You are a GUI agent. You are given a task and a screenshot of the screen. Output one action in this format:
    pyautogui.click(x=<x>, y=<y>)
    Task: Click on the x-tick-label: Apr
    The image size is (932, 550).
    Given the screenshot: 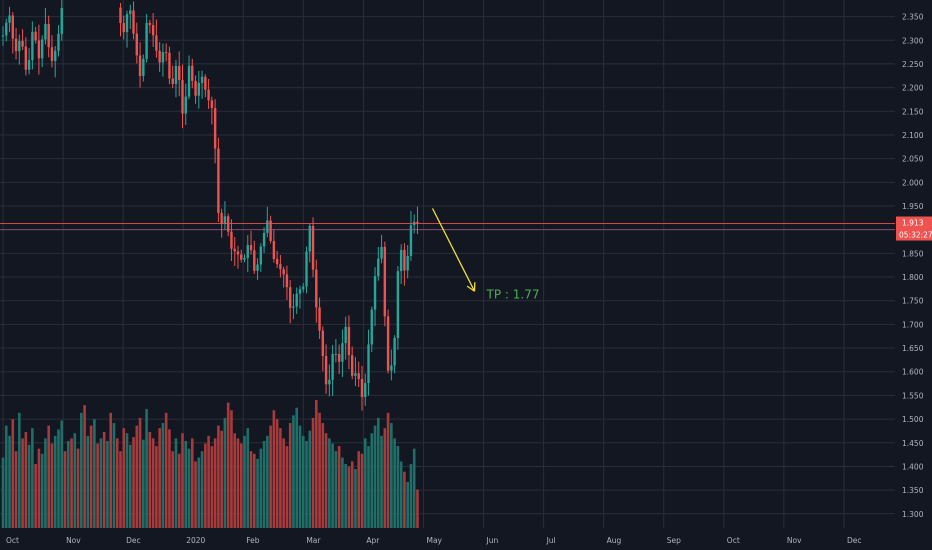 What is the action you would take?
    pyautogui.click(x=373, y=540)
    